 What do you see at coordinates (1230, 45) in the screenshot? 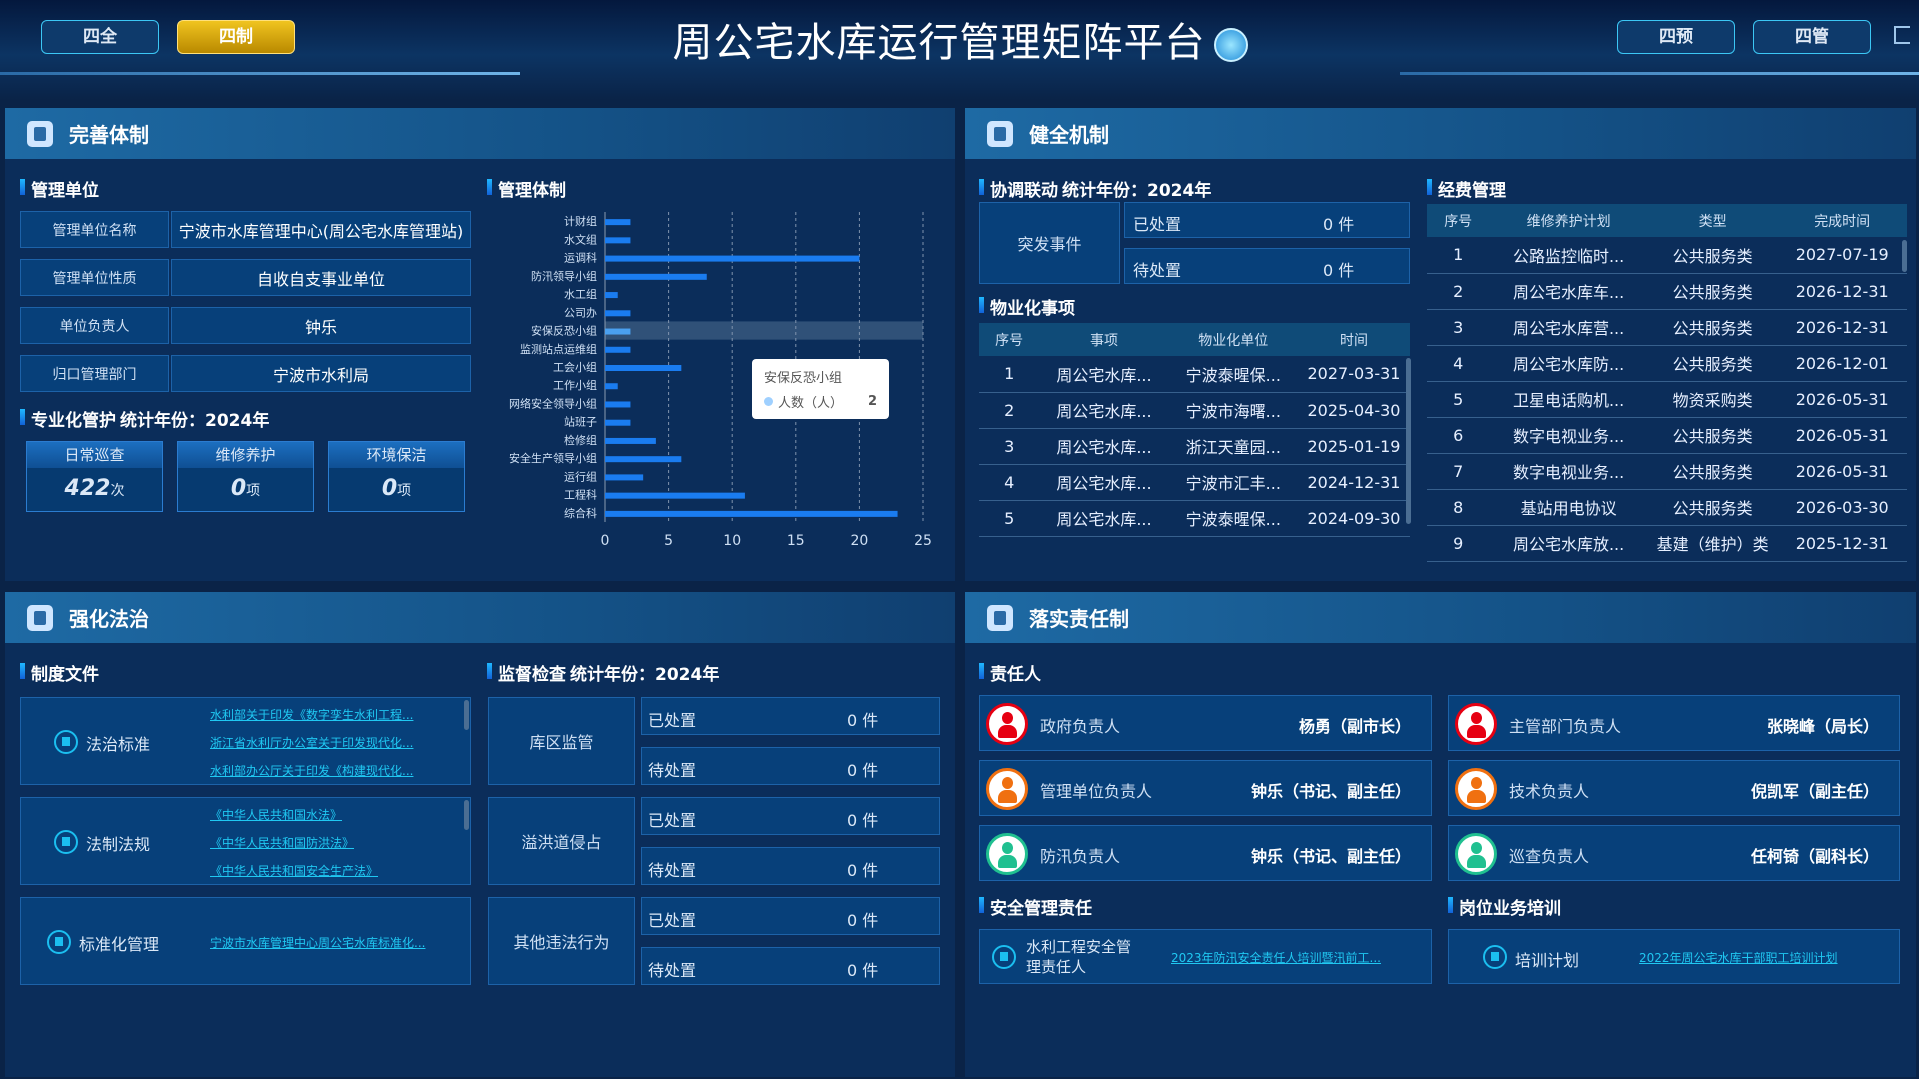
I see `toggle-icon` at bounding box center [1230, 45].